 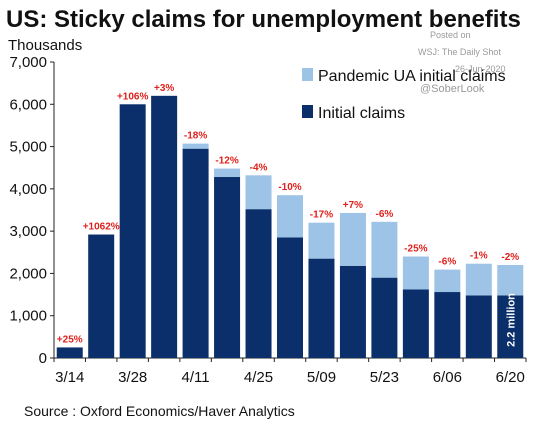 I want to click on y-tick-label: 4,000, so click(x=28, y=189).